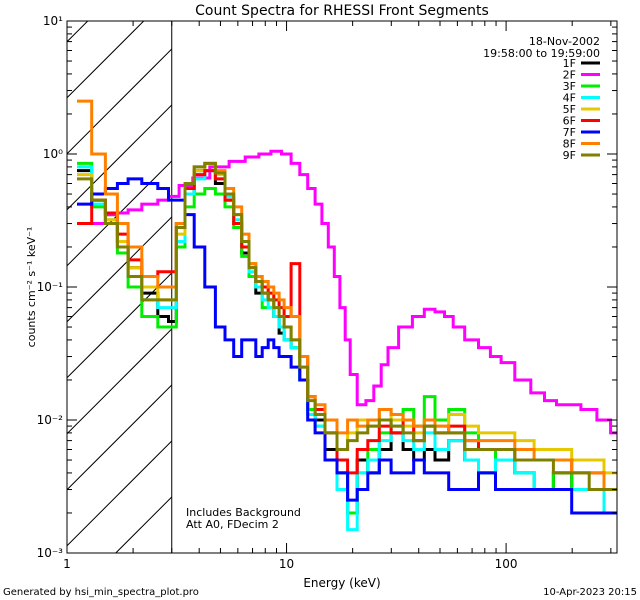 This screenshot has height=600, width=640. Describe the element at coordinates (342, 11) in the screenshot. I see `chart-title: Count Spectra for RHESSI Front Segments` at that location.